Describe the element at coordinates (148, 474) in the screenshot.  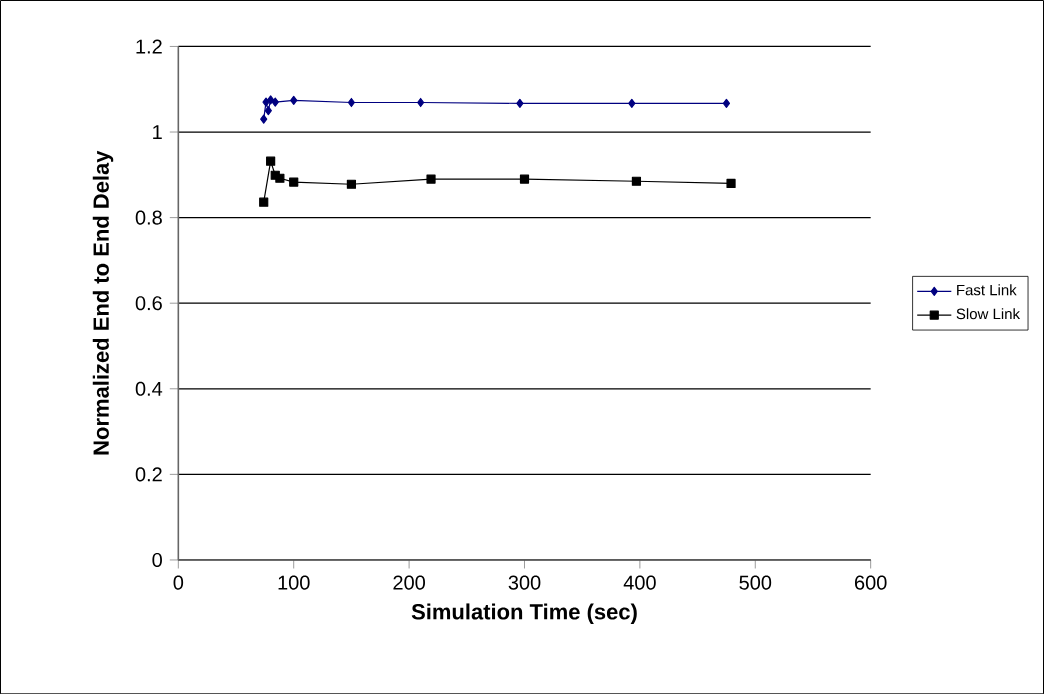
I see `y-tick-label: 0.2` at that location.